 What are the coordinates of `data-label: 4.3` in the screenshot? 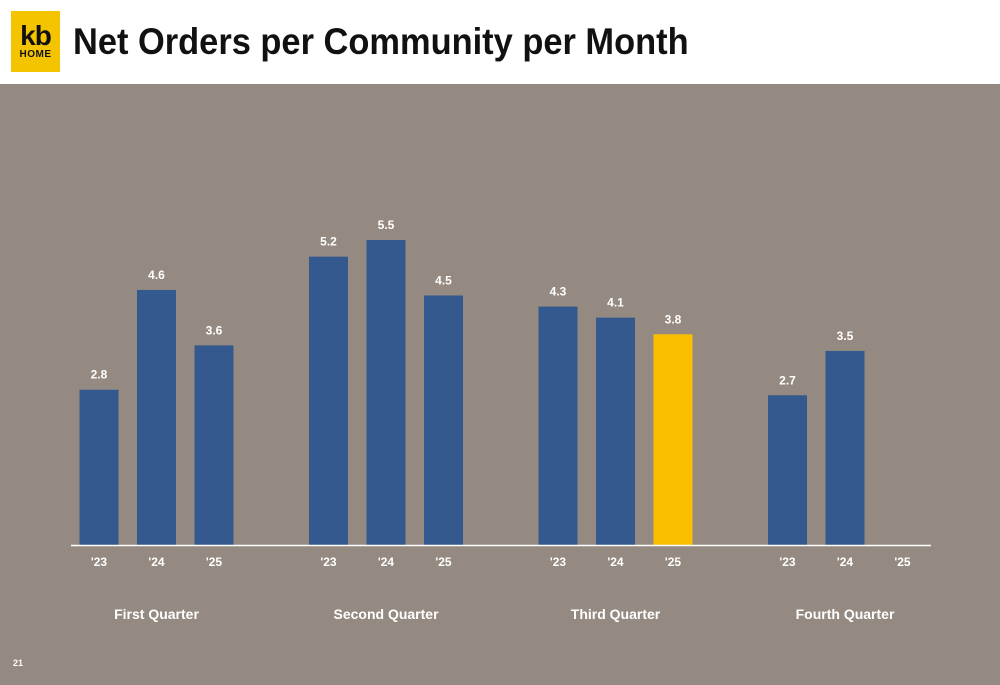 It's located at (558, 292).